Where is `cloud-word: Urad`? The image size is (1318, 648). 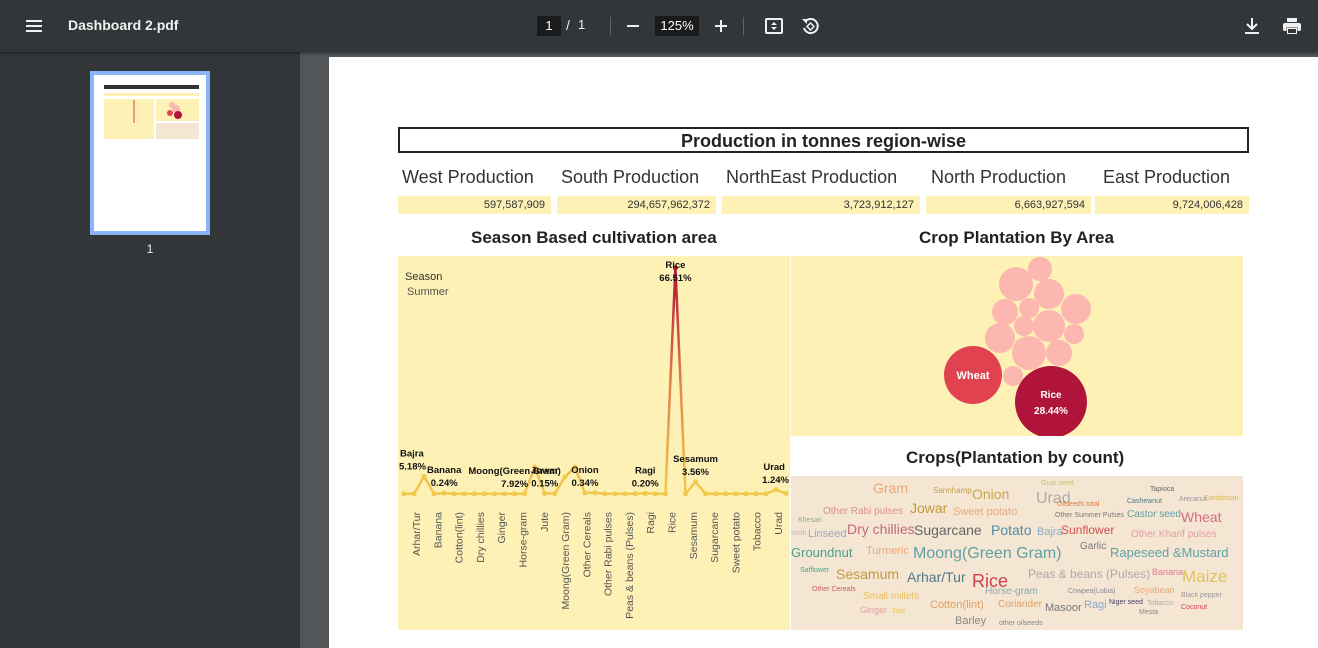
cloud-word: Urad is located at coordinates (1053, 498).